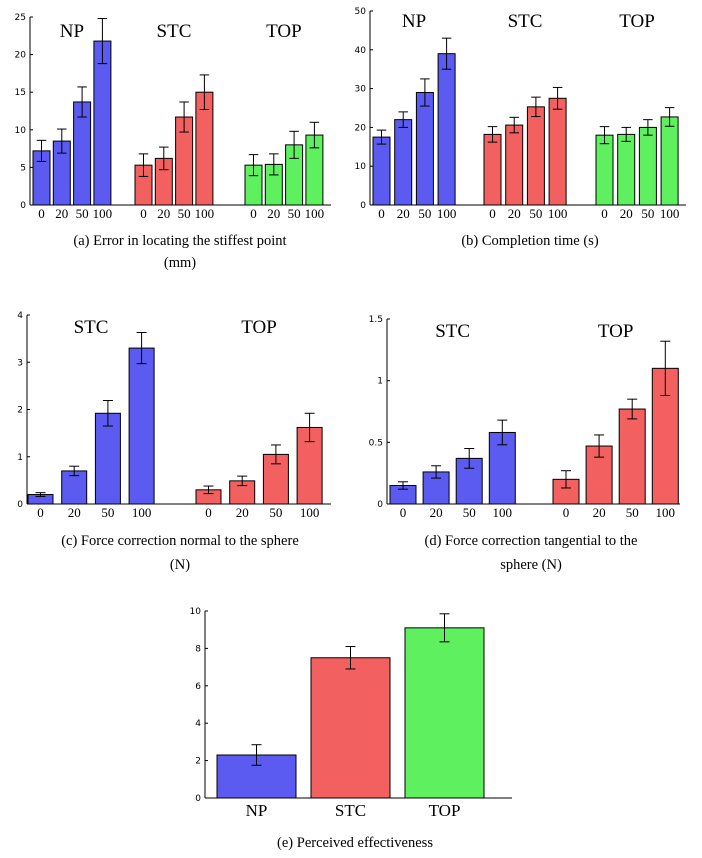 The height and width of the screenshot is (858, 702). What do you see at coordinates (21, 56) in the screenshot?
I see `y-tick-label: 20` at bounding box center [21, 56].